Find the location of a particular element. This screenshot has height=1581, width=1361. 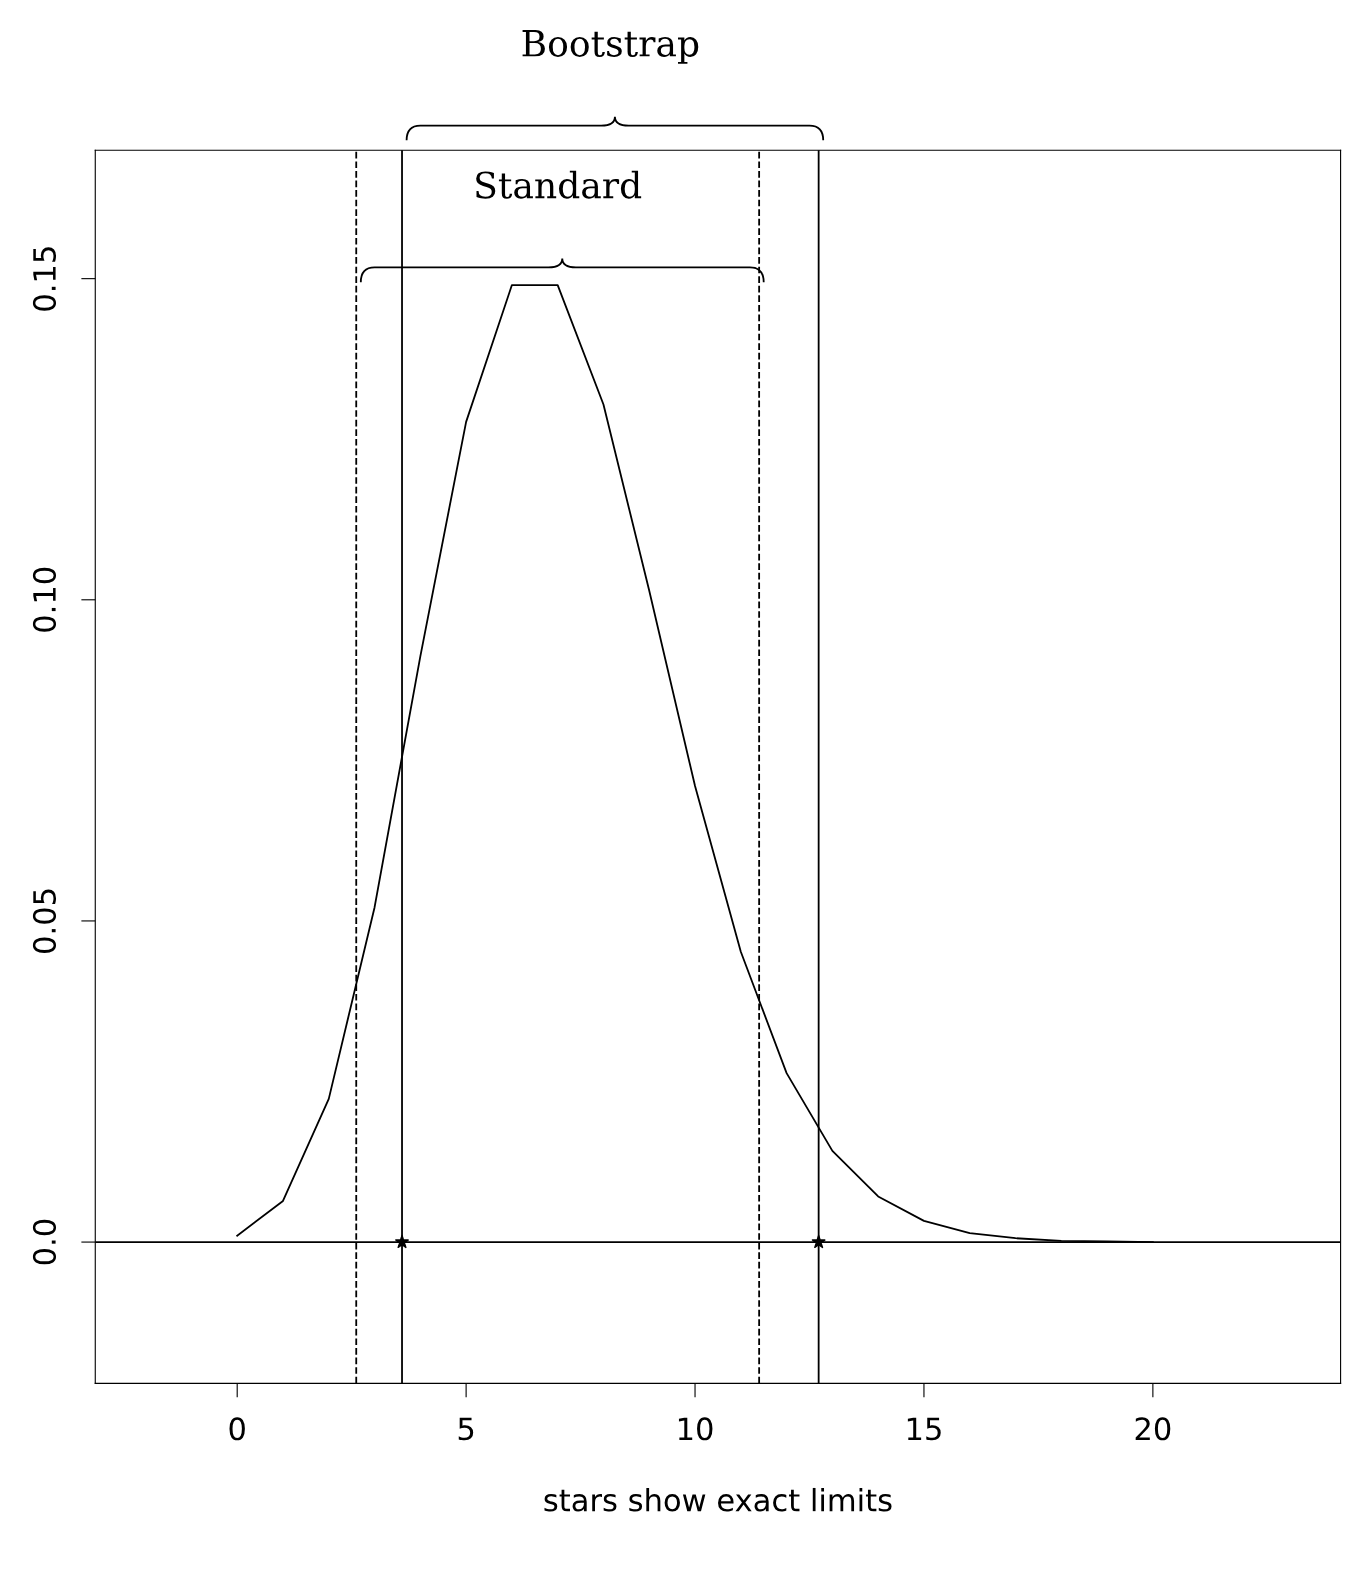

x-axis-title: stars show exact limits is located at coordinates (718, 1499).